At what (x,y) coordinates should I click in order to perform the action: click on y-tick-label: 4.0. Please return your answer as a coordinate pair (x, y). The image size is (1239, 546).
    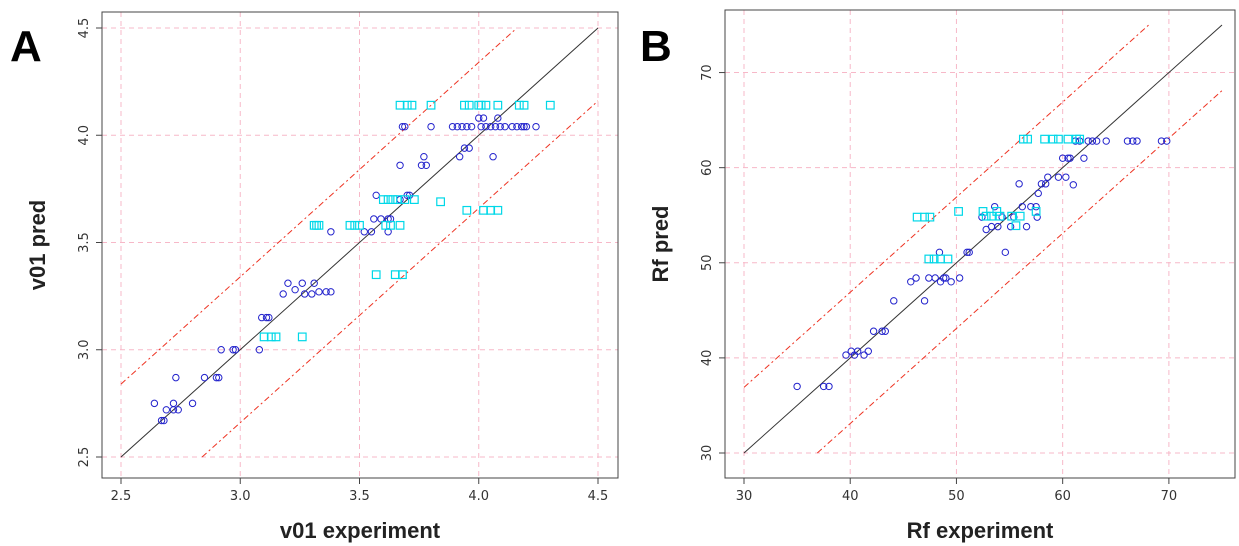
    Looking at the image, I should click on (84, 135).